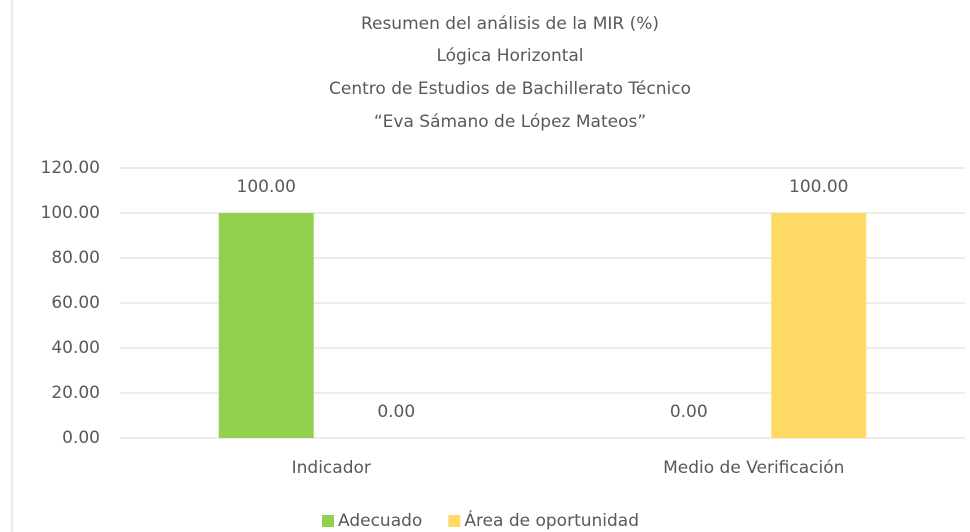  I want to click on y-tick-label: 60.00, so click(75, 303).